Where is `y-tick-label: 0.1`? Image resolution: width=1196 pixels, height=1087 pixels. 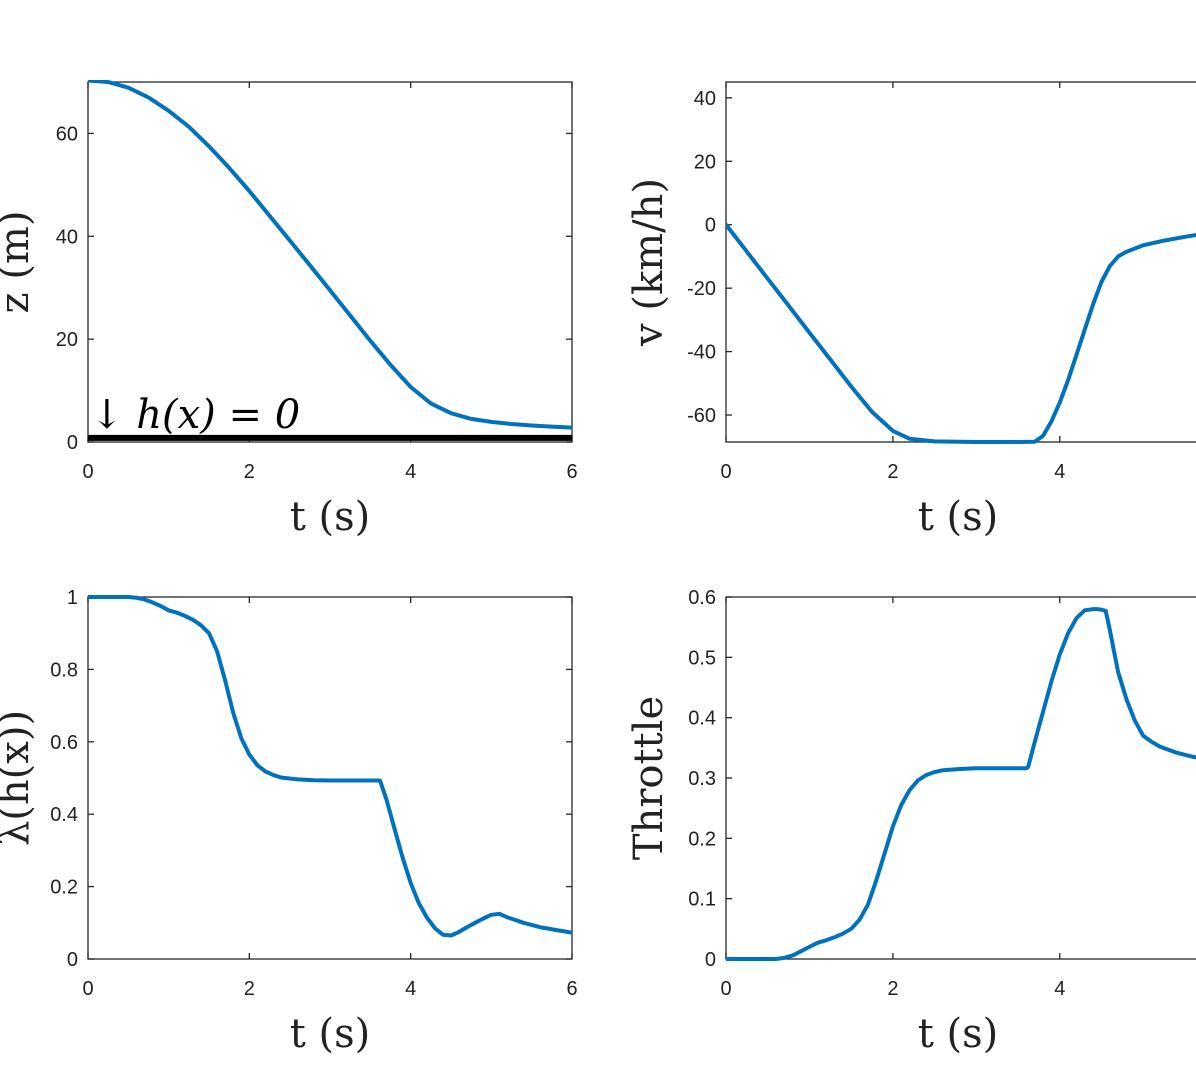
y-tick-label: 0.1 is located at coordinates (702, 900).